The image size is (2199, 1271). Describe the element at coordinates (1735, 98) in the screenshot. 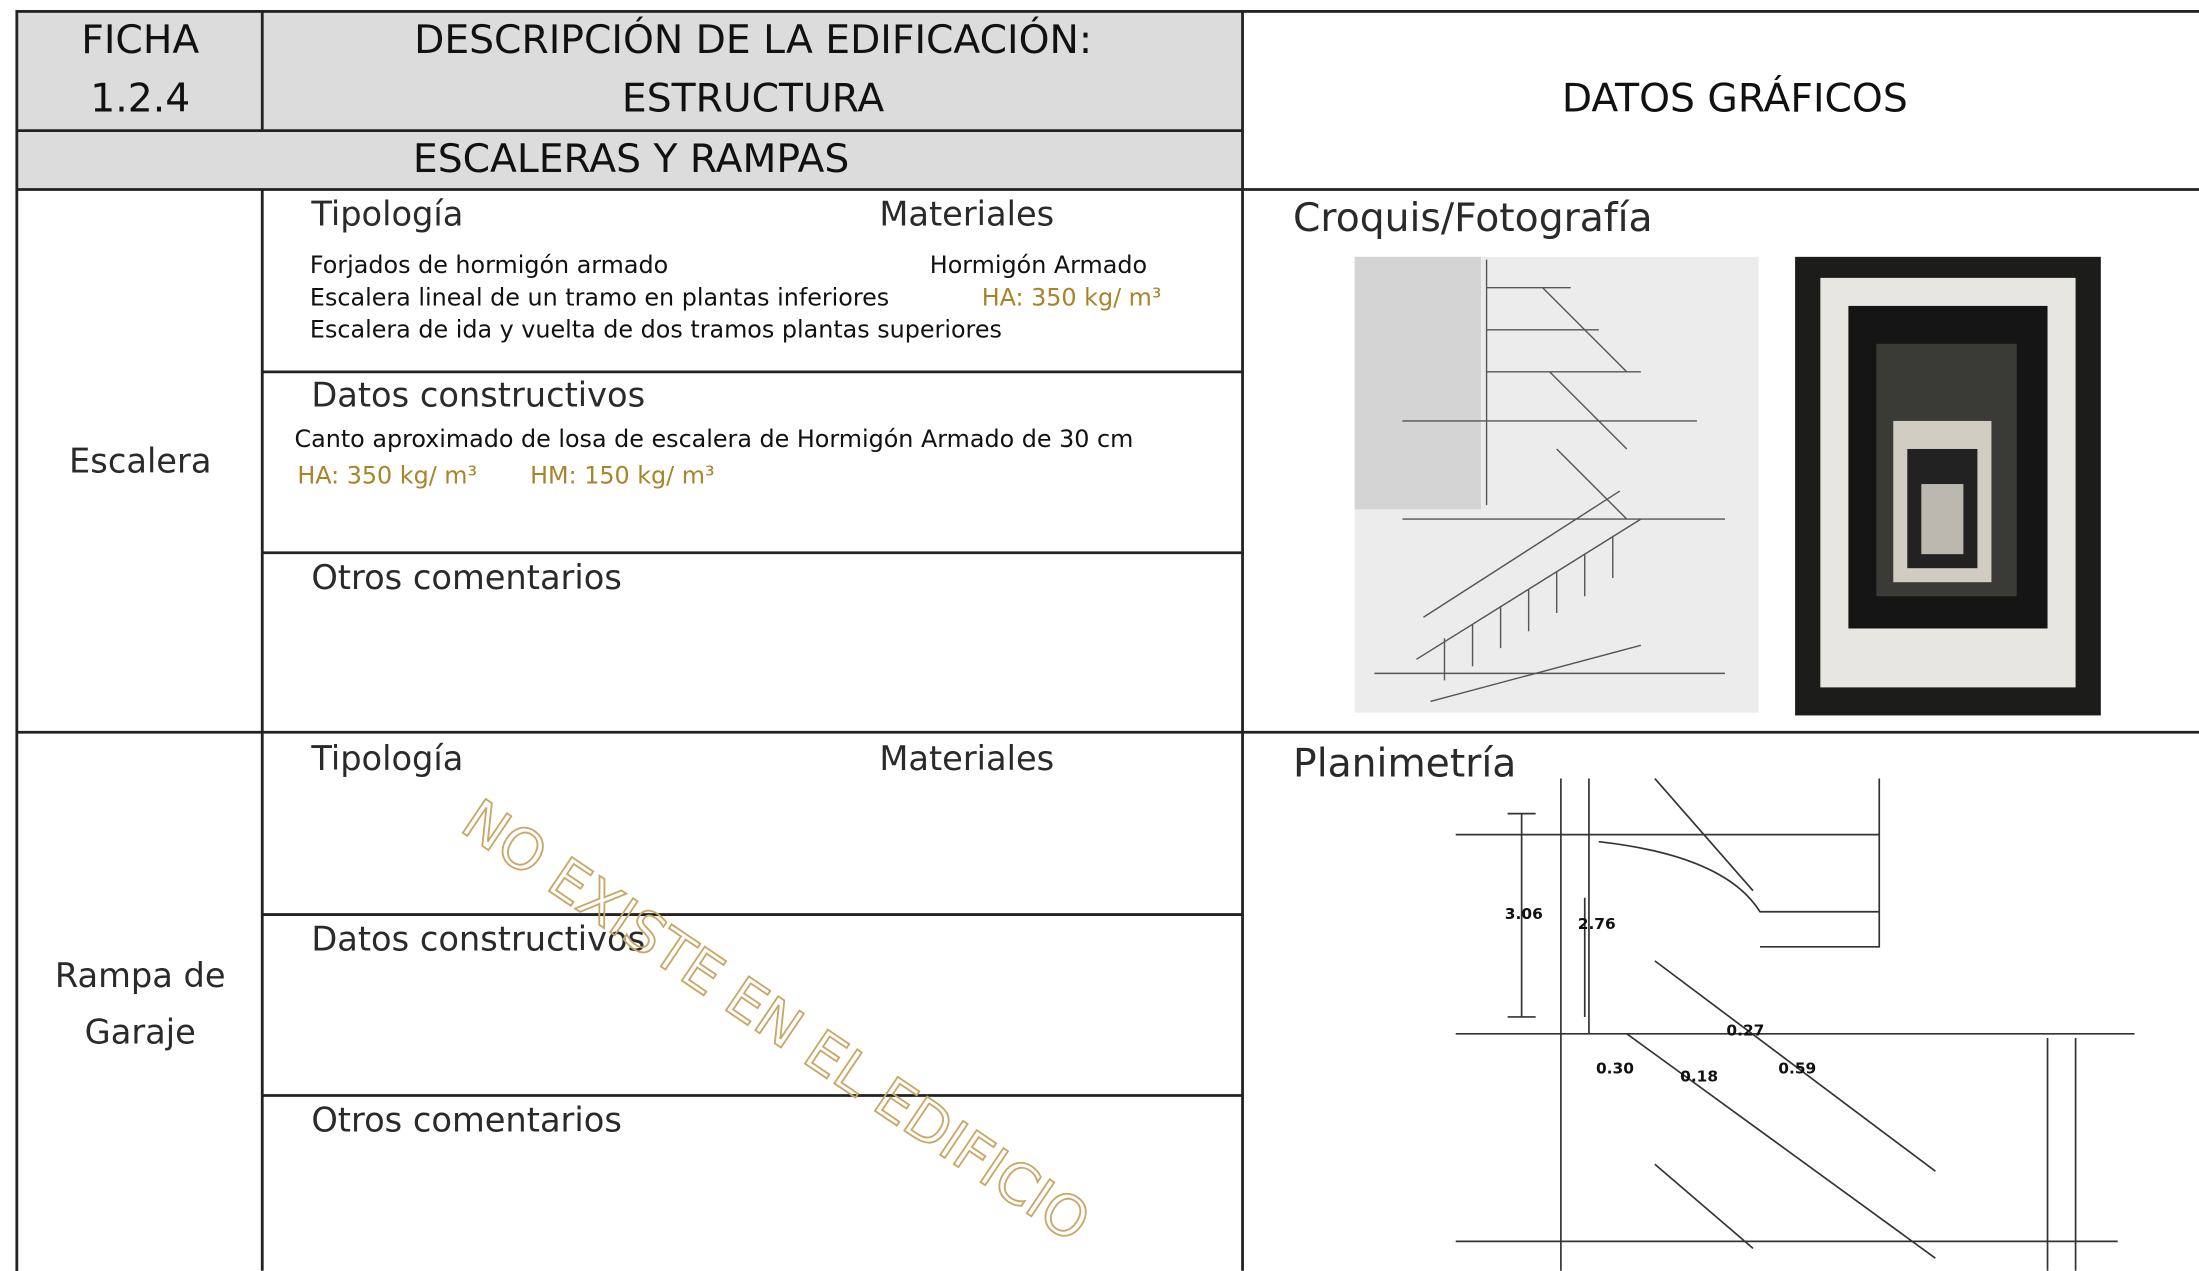

I see `right-title: DATOS GRÁFICOS` at that location.